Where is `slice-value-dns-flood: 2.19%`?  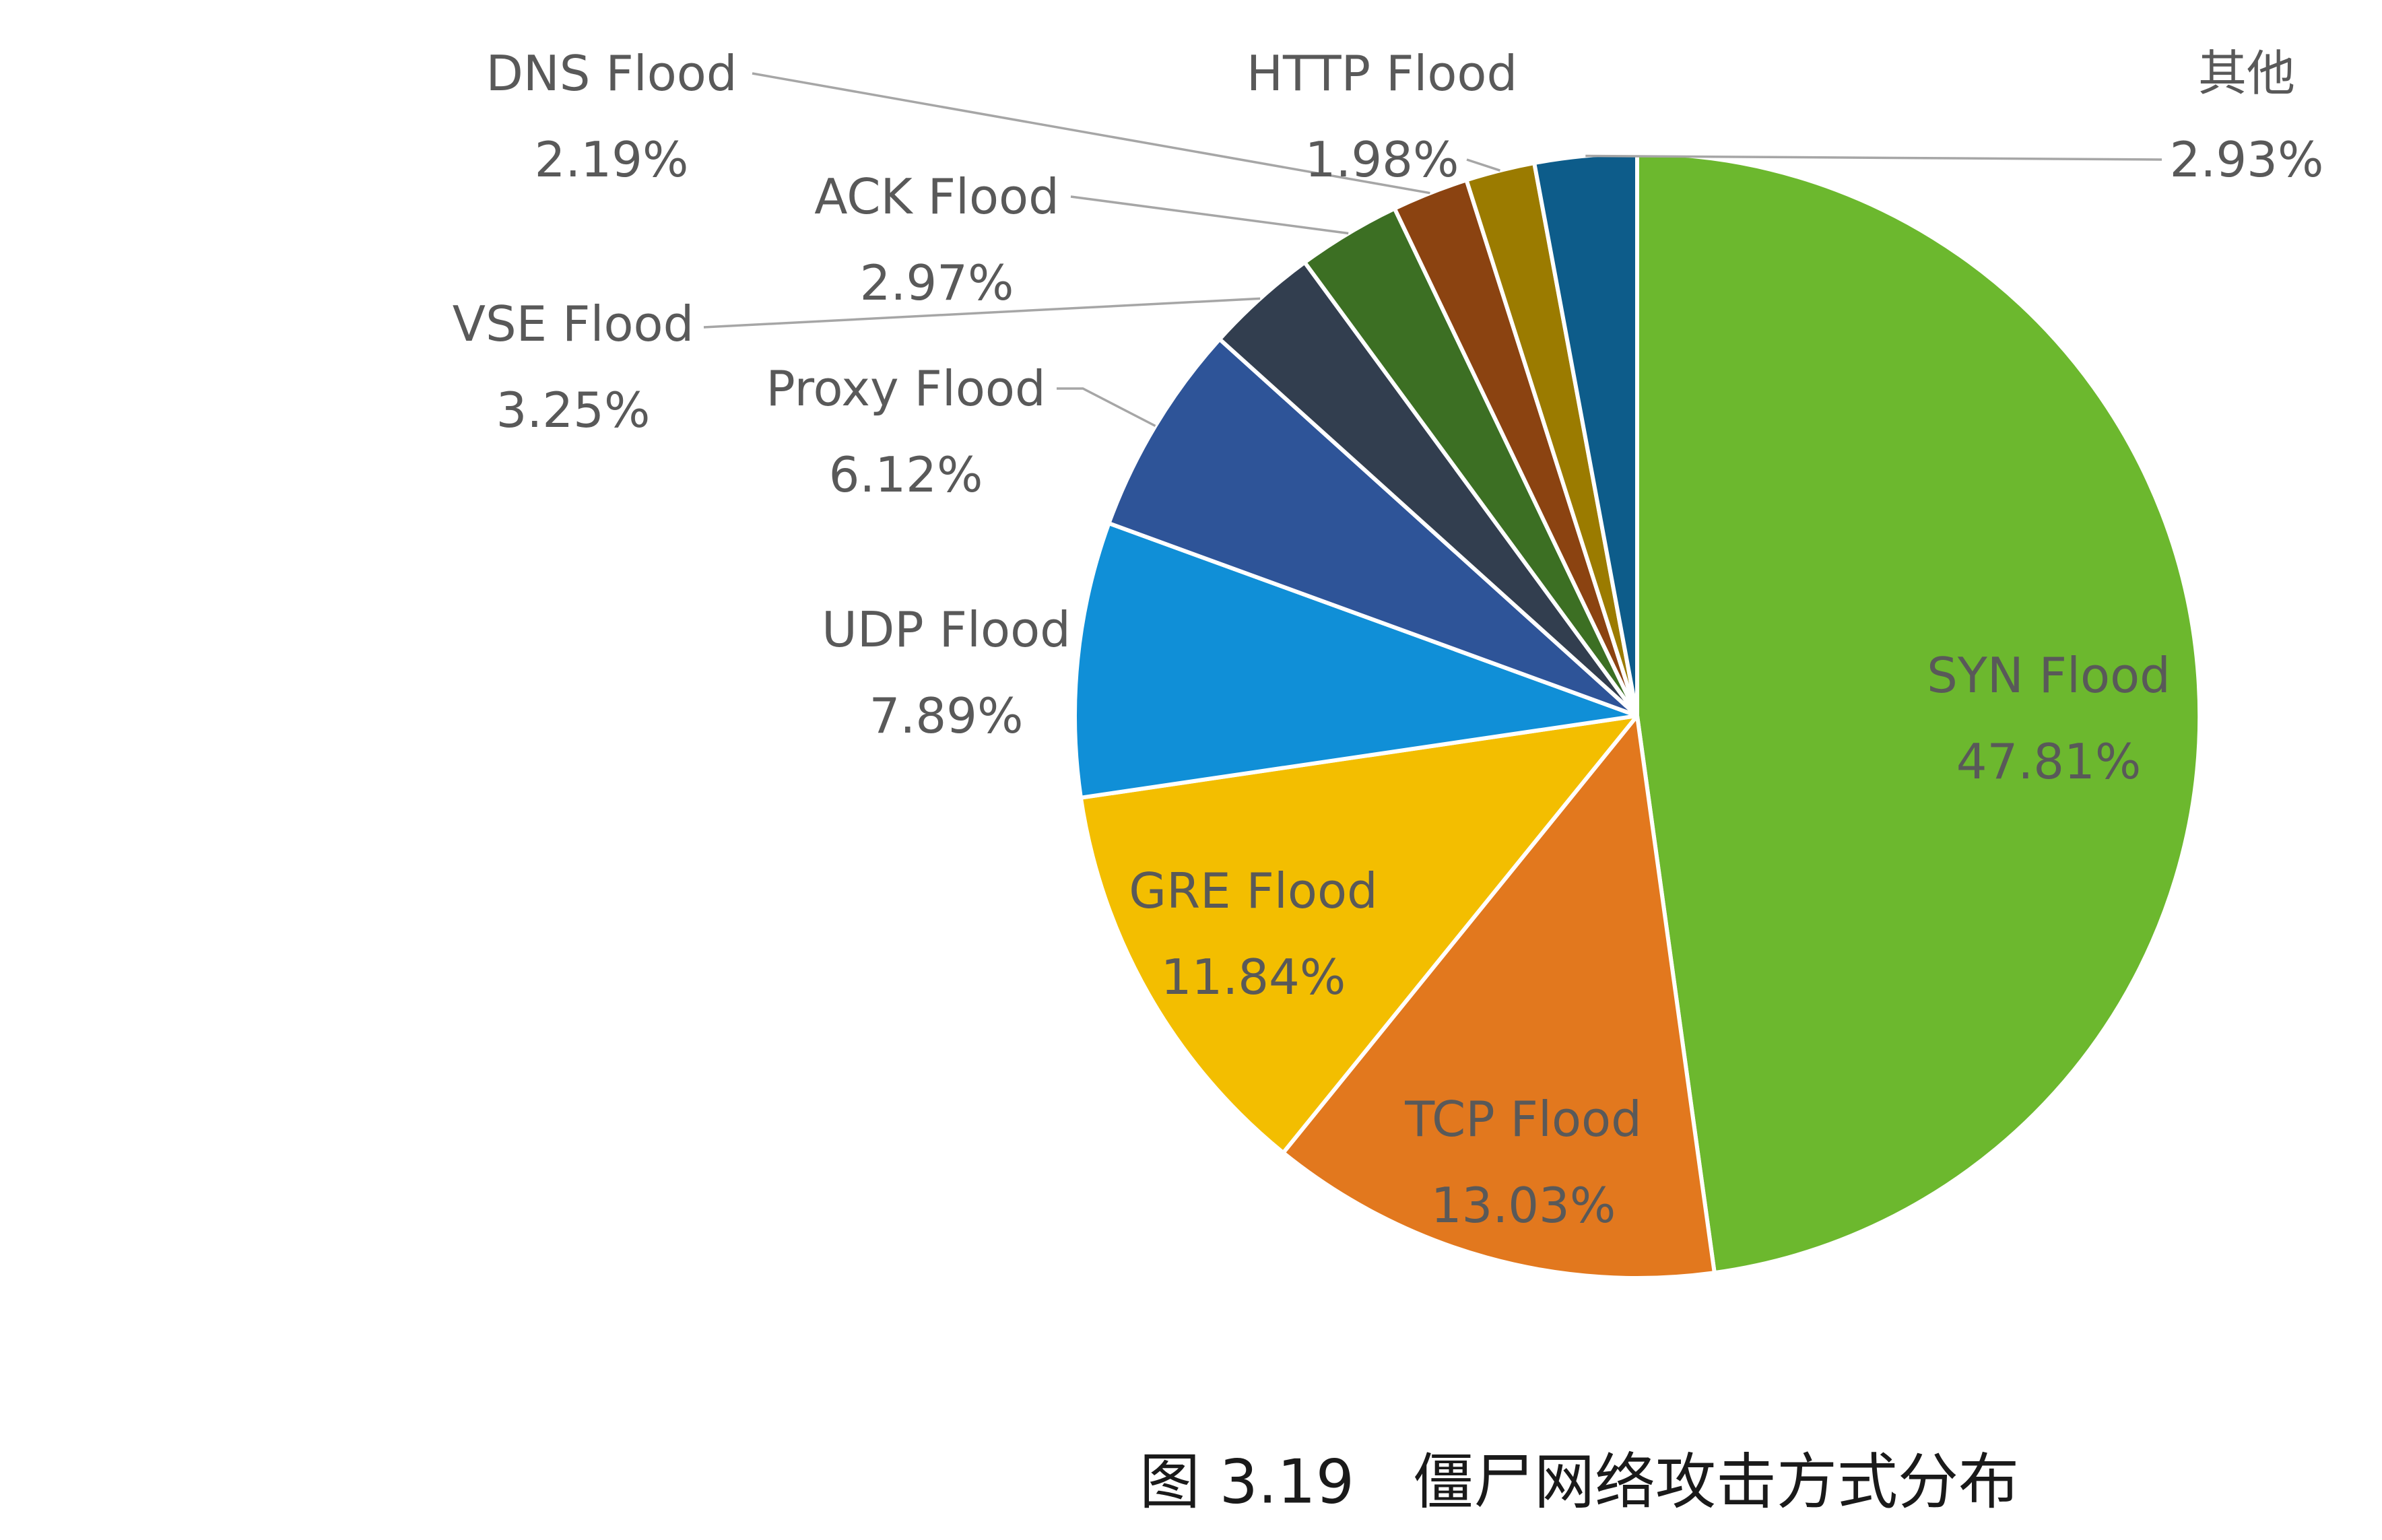
slice-value-dns-flood: 2.19% is located at coordinates (612, 159).